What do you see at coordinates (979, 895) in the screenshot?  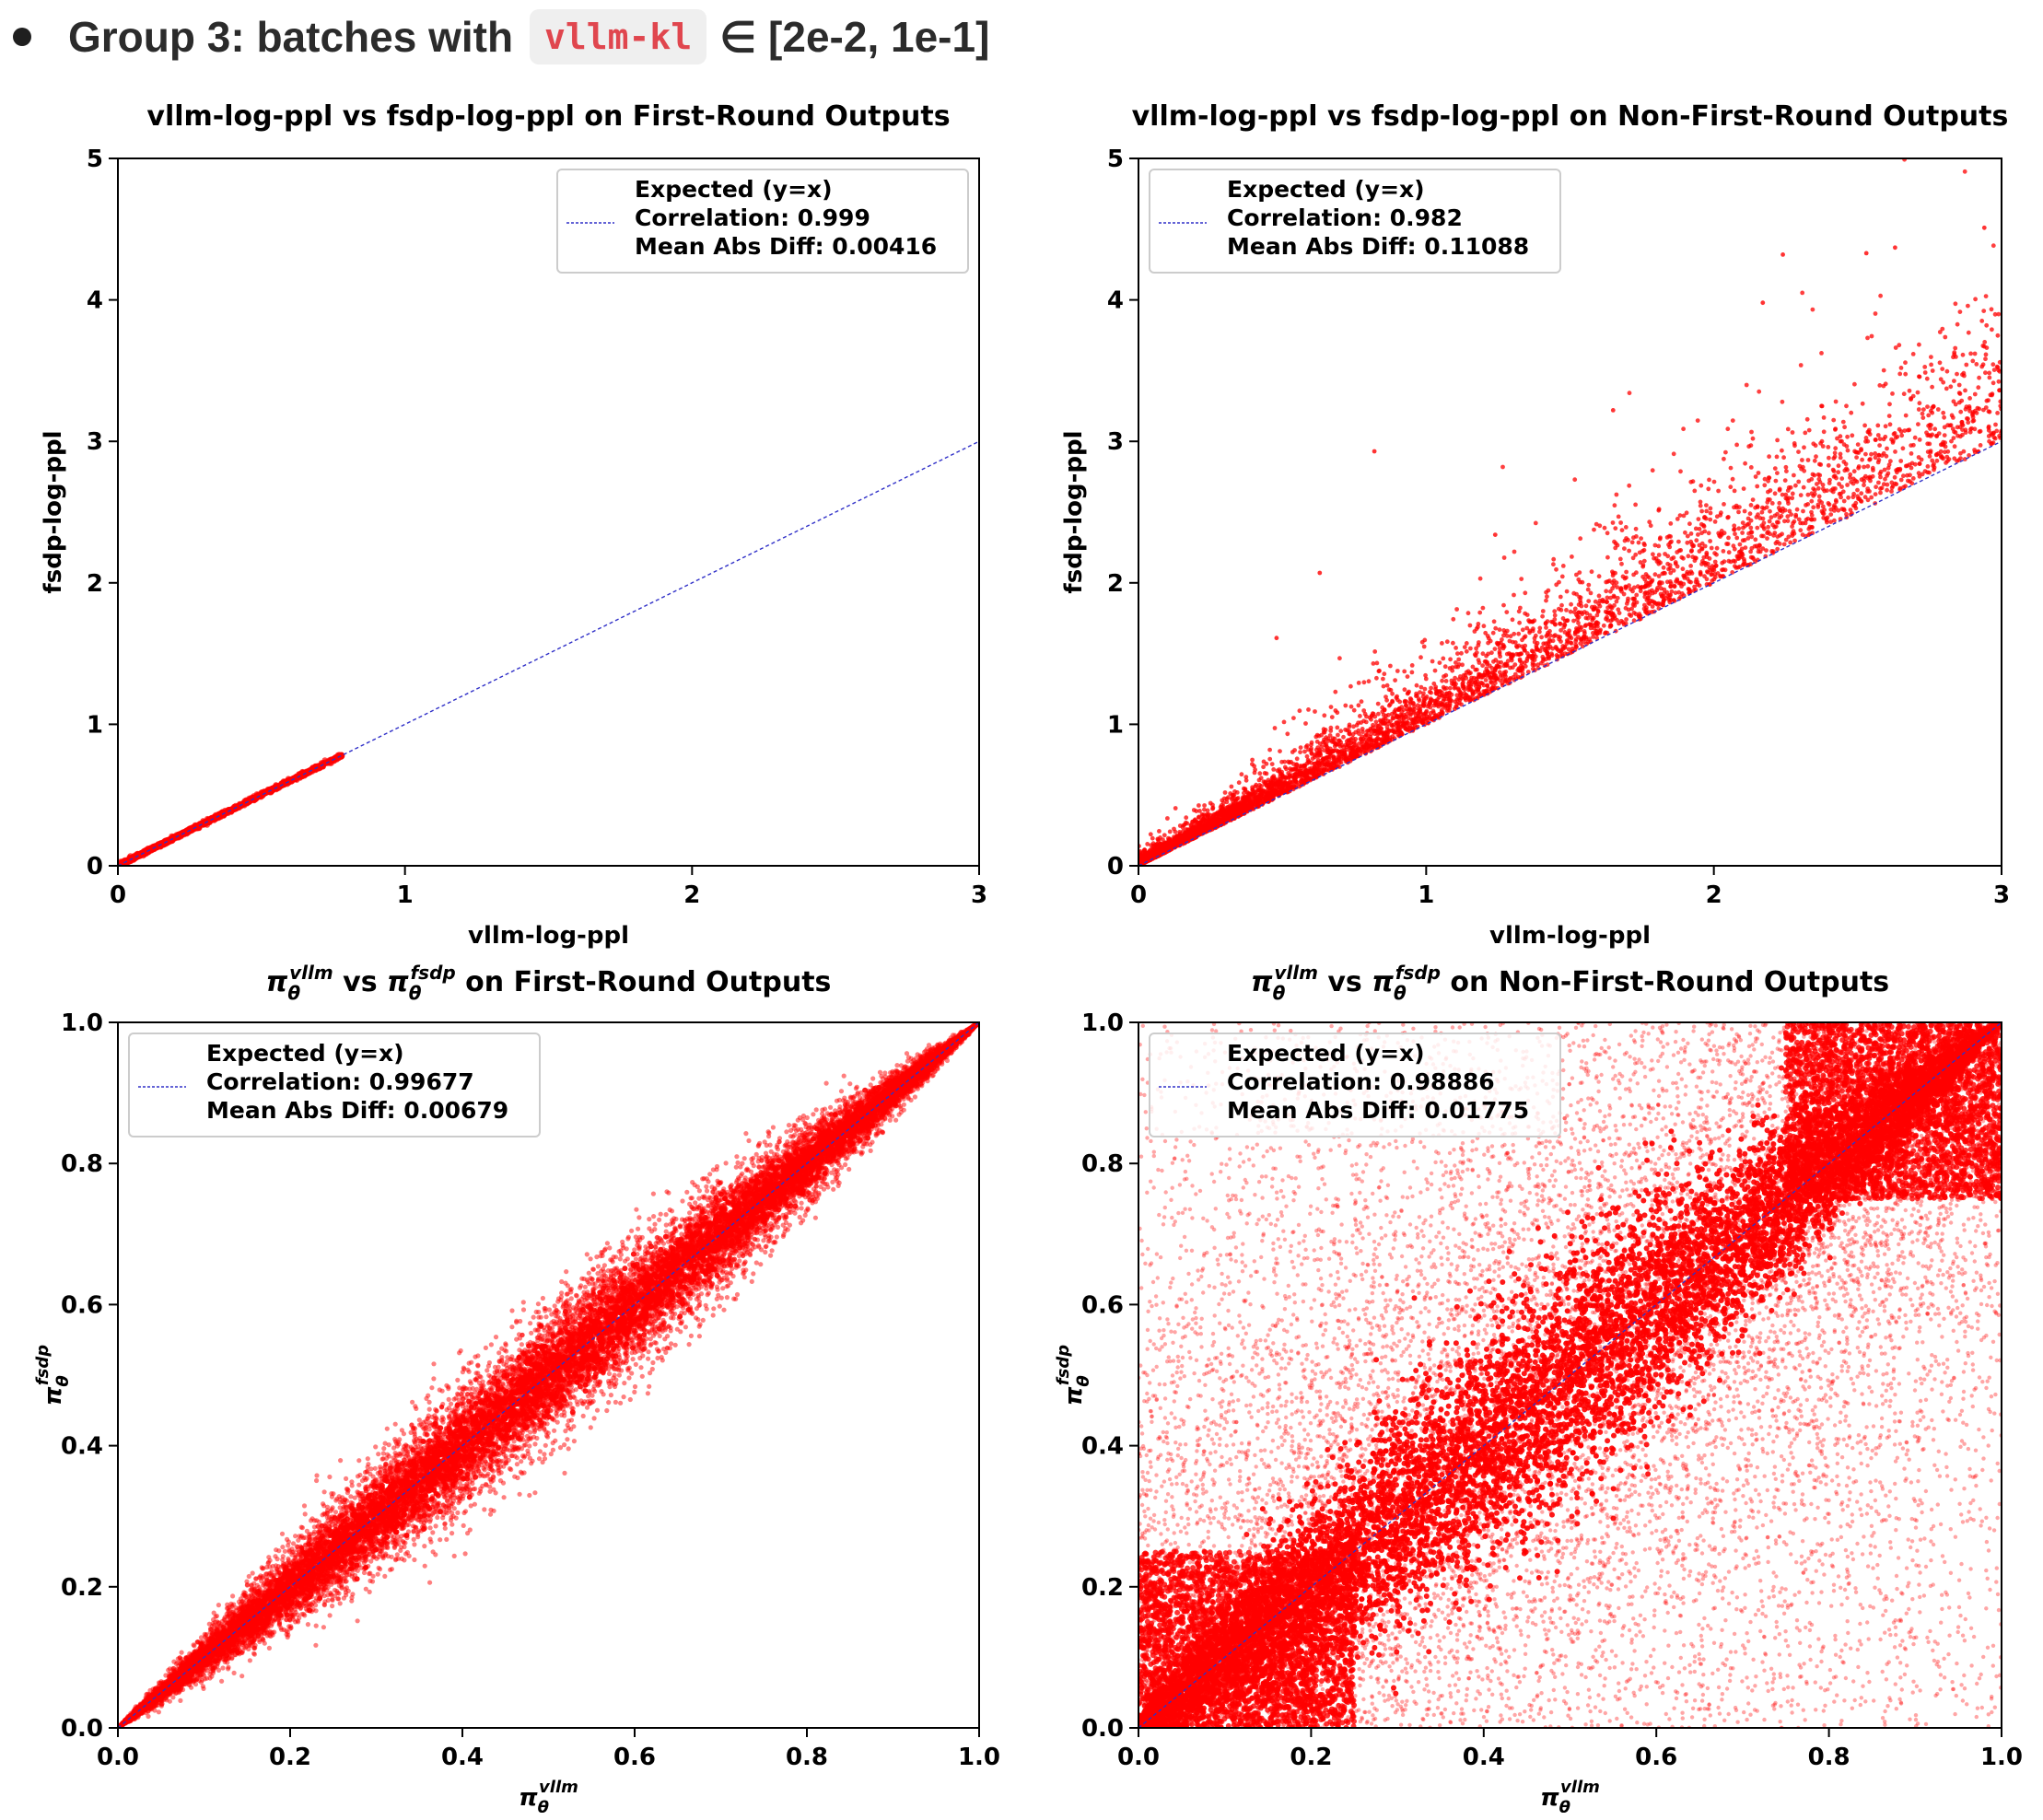 I see `x-tick-label: 3` at bounding box center [979, 895].